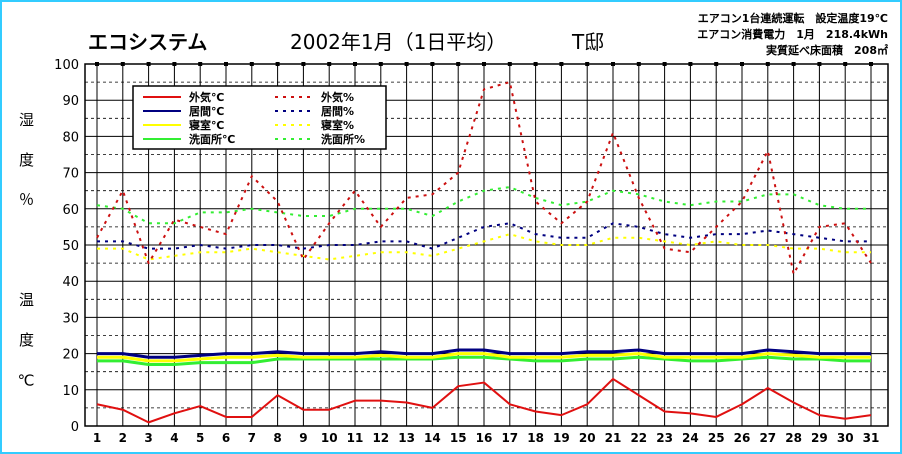 Image resolution: width=902 pixels, height=454 pixels. Describe the element at coordinates (398, 42) in the screenshot. I see `chart-title: 2002年1月（1日平均）` at that location.